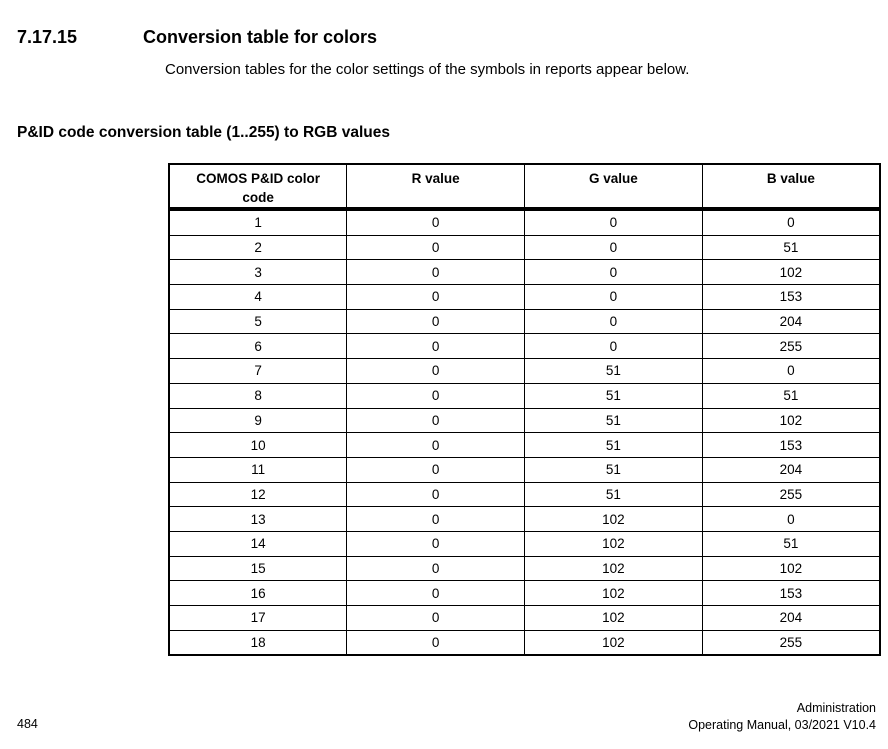  I want to click on section-heading: 7.17.15 Conversion table for colors, so click(197, 37).